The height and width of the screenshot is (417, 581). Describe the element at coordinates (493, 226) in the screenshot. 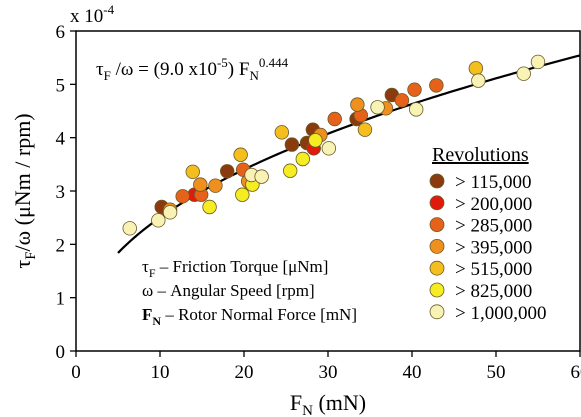

I see `legend-label: > 285,000` at that location.